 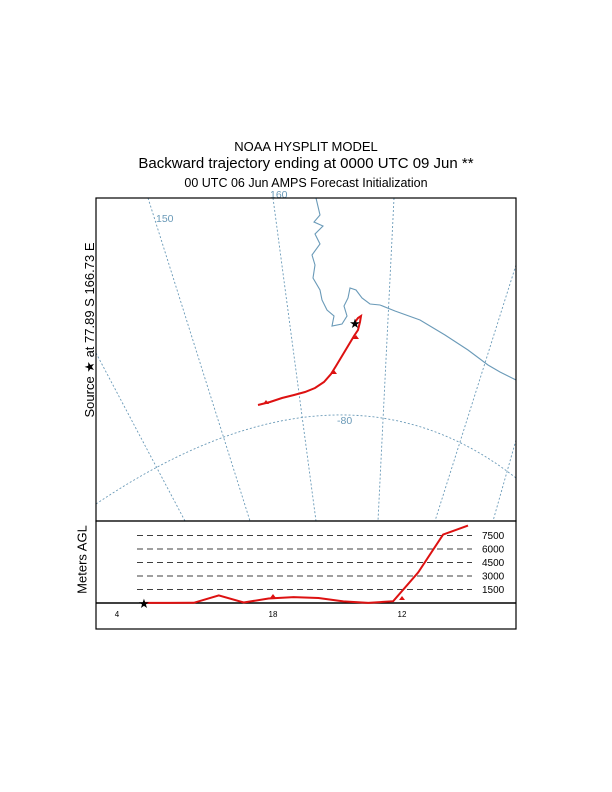 I want to click on agl-guide-lines, so click(x=304, y=562).